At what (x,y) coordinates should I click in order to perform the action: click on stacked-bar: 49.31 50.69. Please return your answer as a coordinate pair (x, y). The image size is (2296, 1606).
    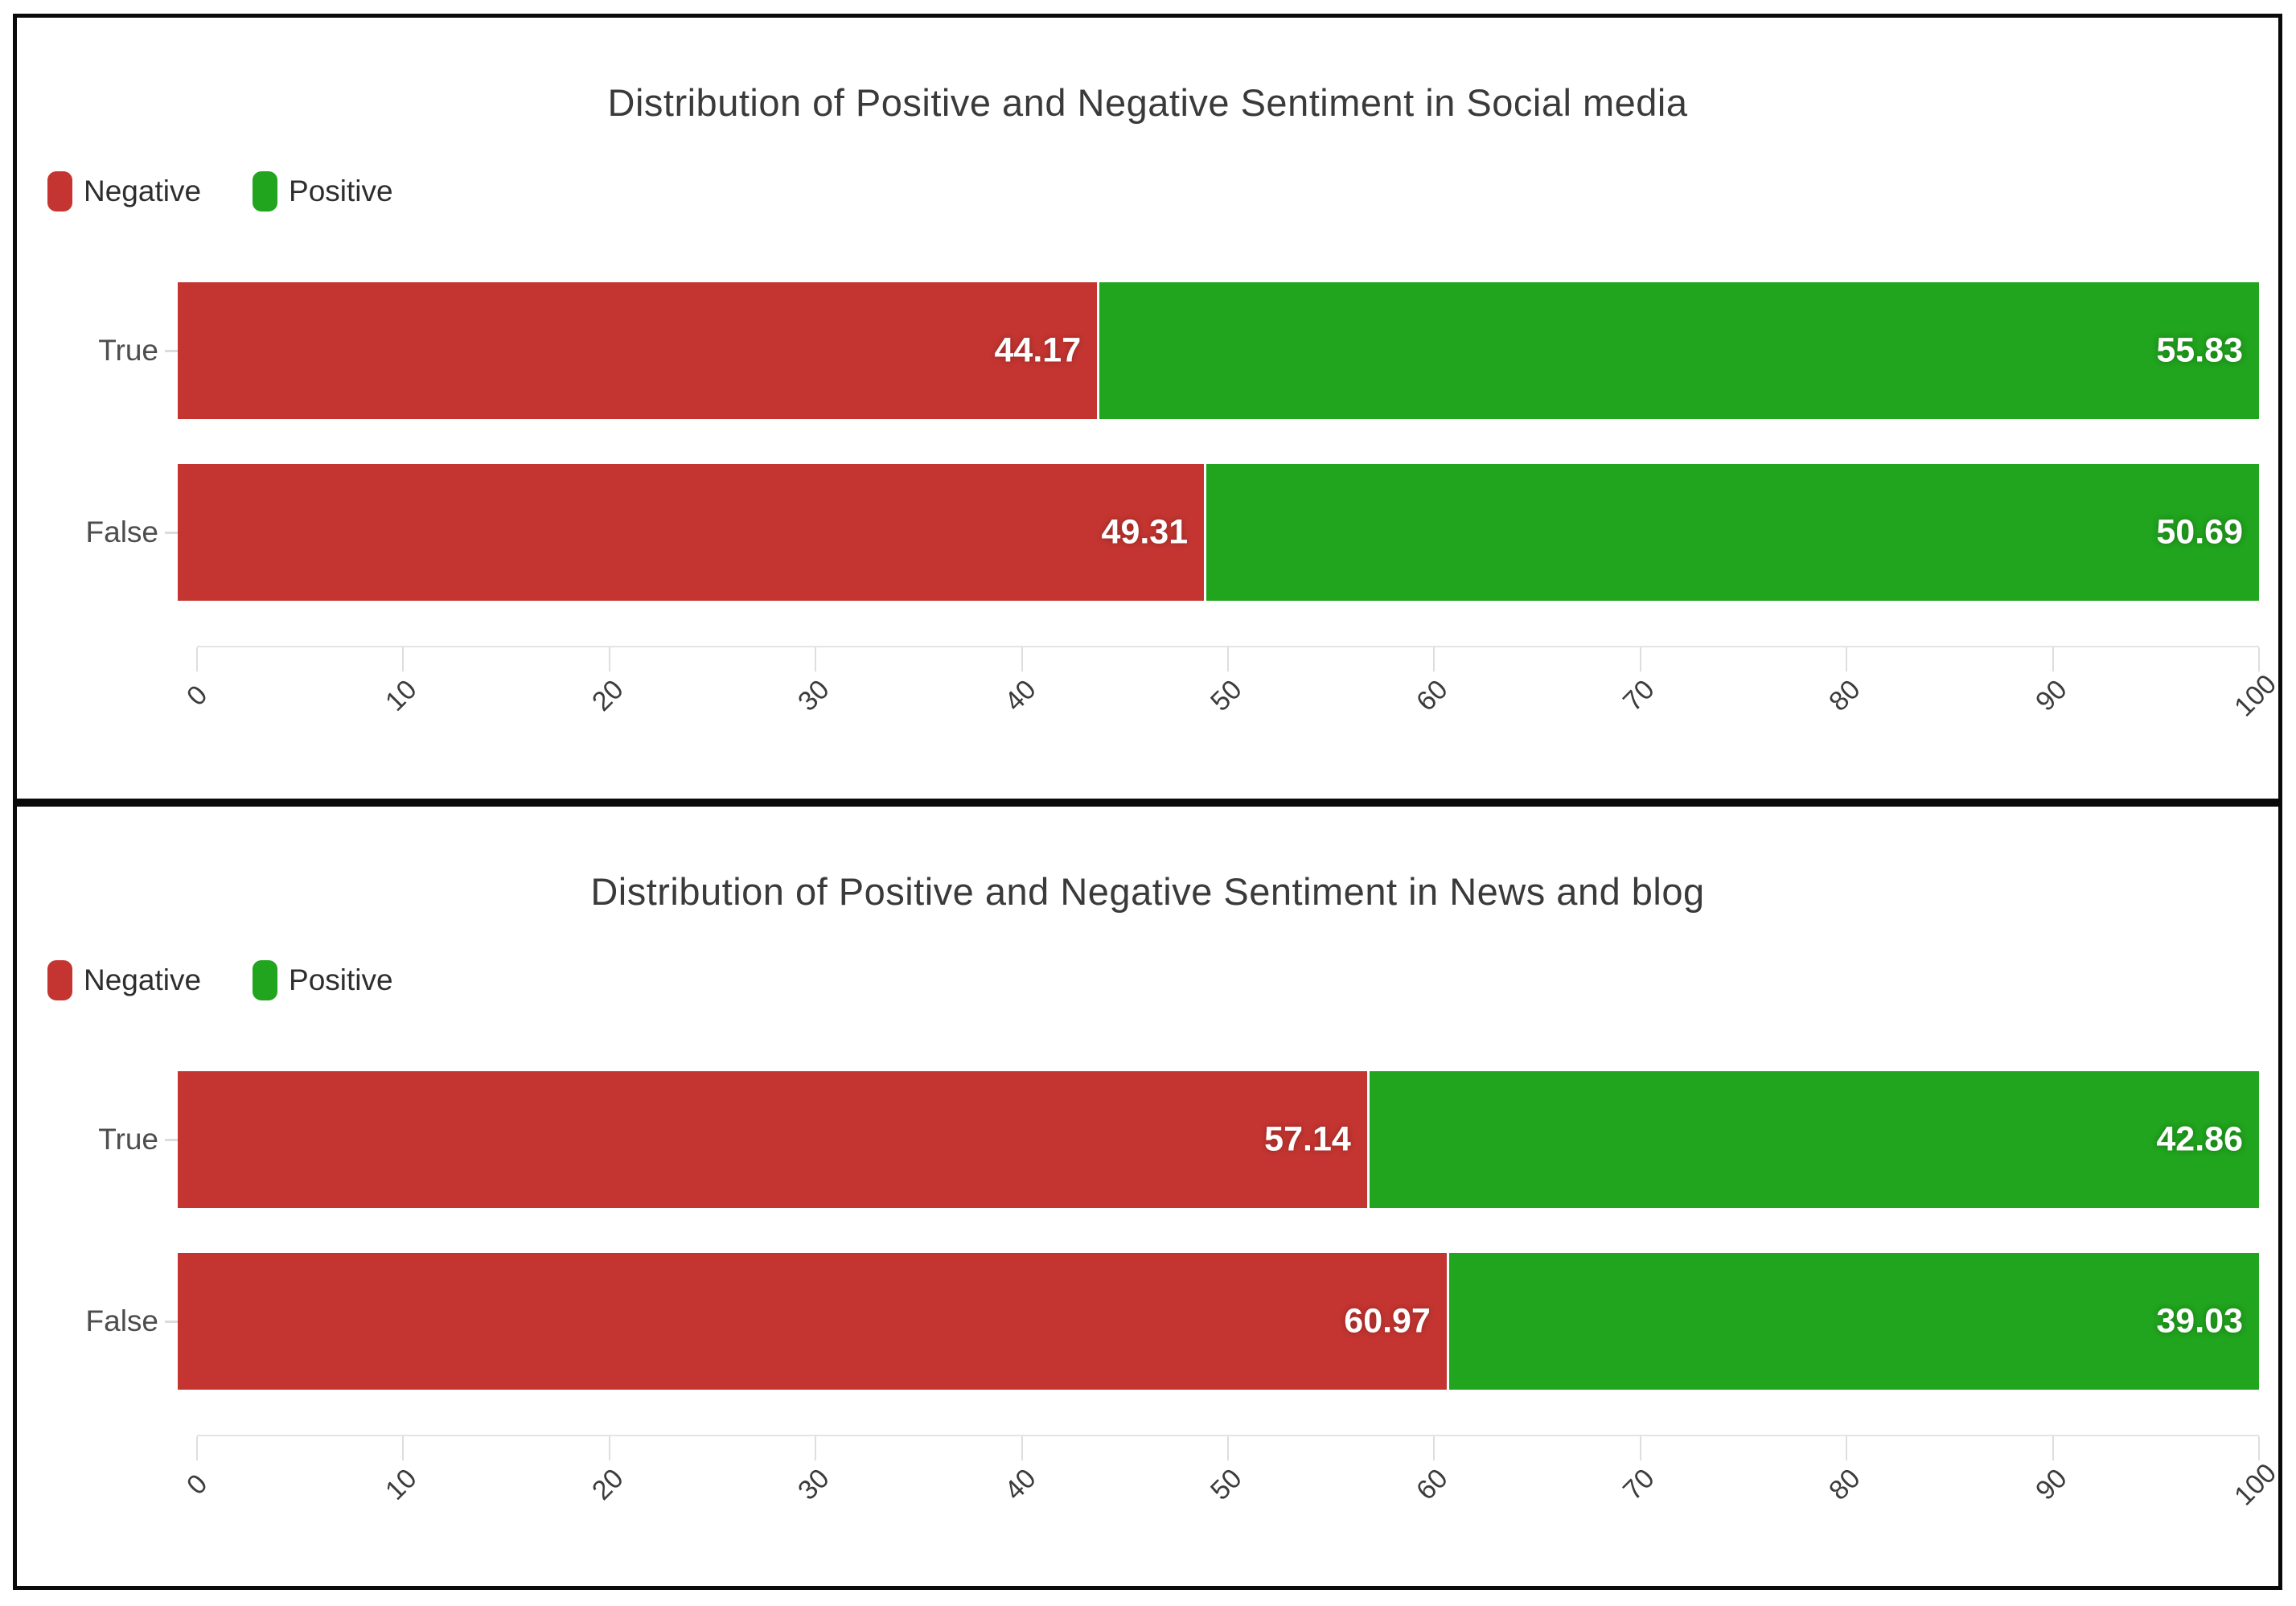
    Looking at the image, I should click on (1218, 532).